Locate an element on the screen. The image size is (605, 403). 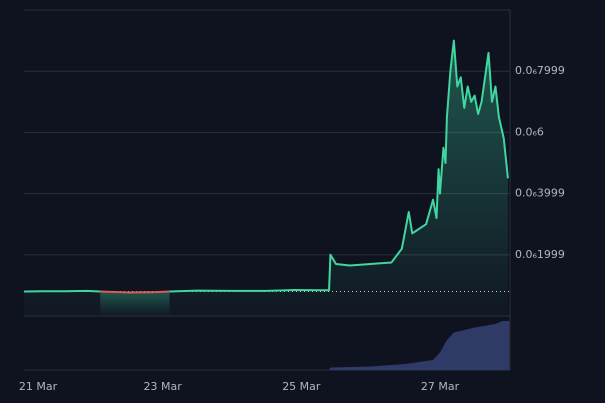
x-tick-label: 23 Mar is located at coordinates (163, 386).